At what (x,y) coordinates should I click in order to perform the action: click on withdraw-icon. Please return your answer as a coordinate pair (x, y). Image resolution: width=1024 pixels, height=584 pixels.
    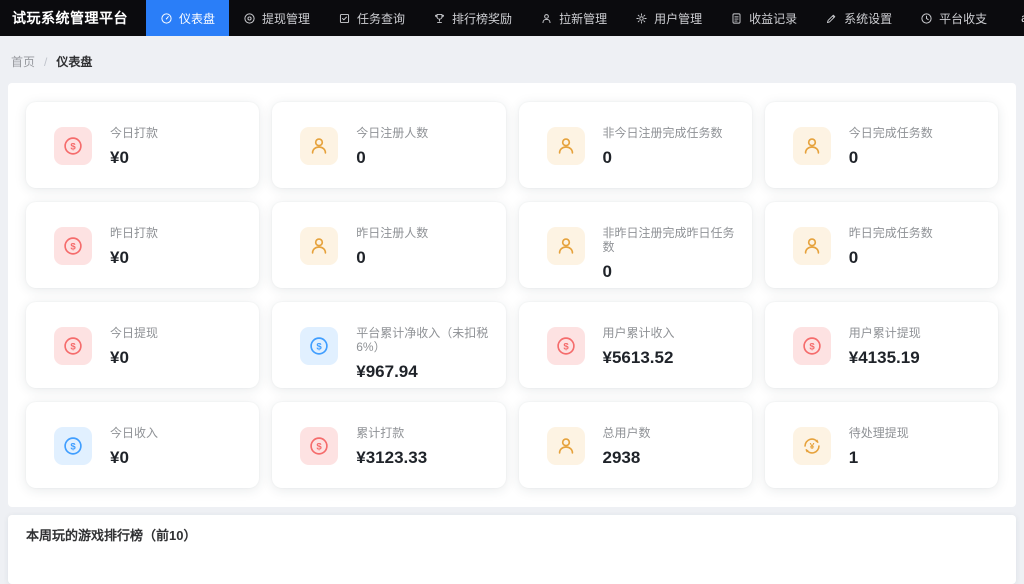
    Looking at the image, I should click on (249, 18).